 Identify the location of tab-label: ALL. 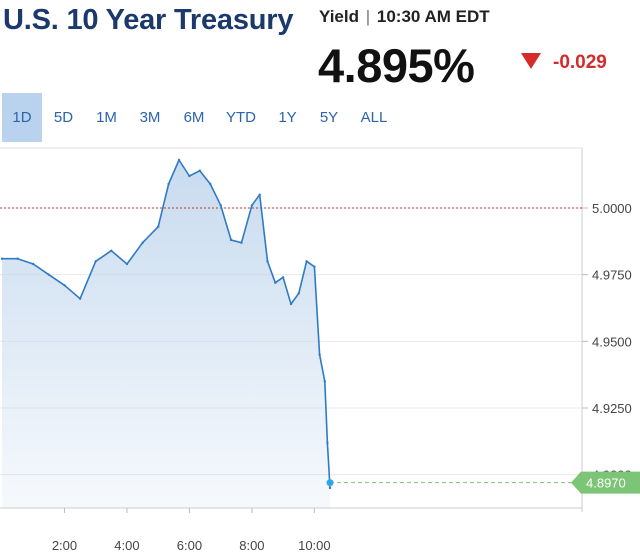
(374, 117).